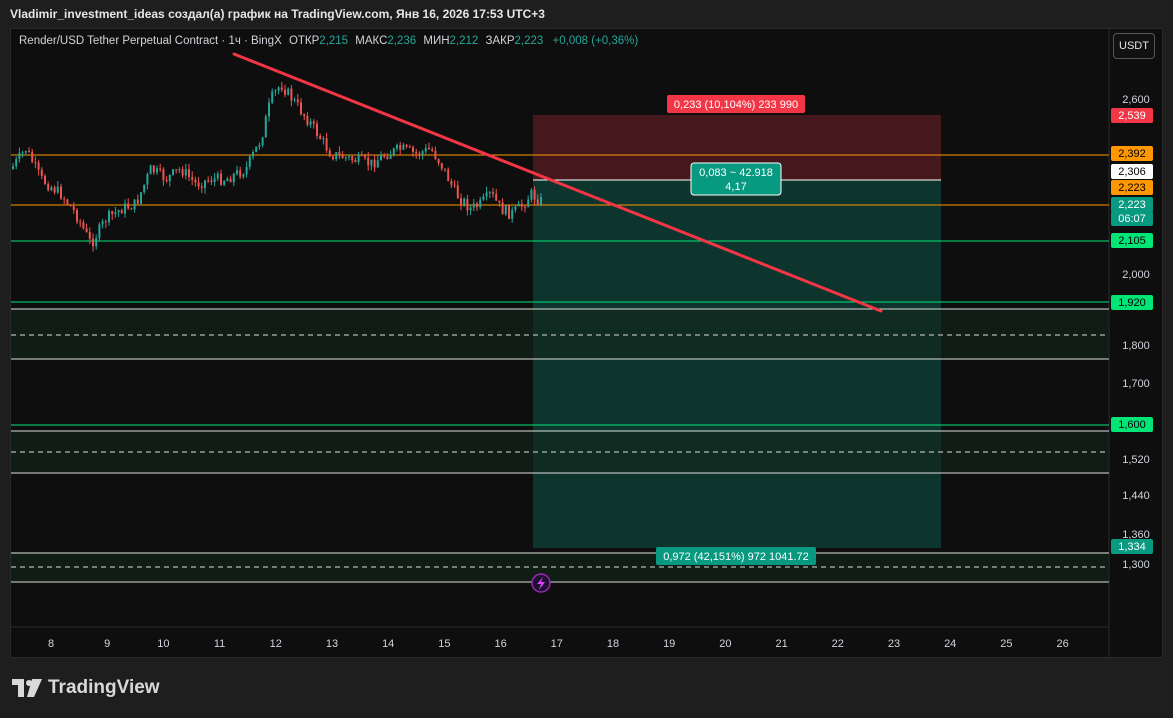  What do you see at coordinates (1062, 644) in the screenshot?
I see `time-axis-label: 26` at bounding box center [1062, 644].